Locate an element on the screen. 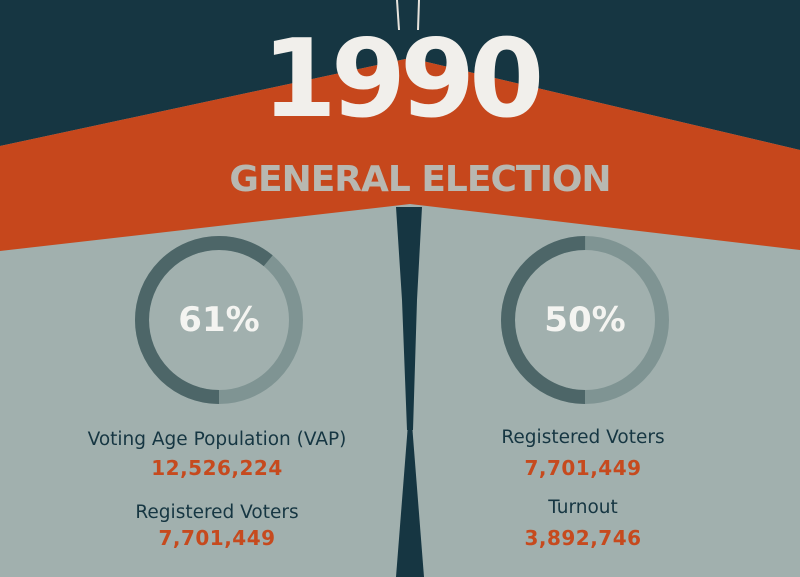  vap-value: 12,526,224 is located at coordinates (217, 468).